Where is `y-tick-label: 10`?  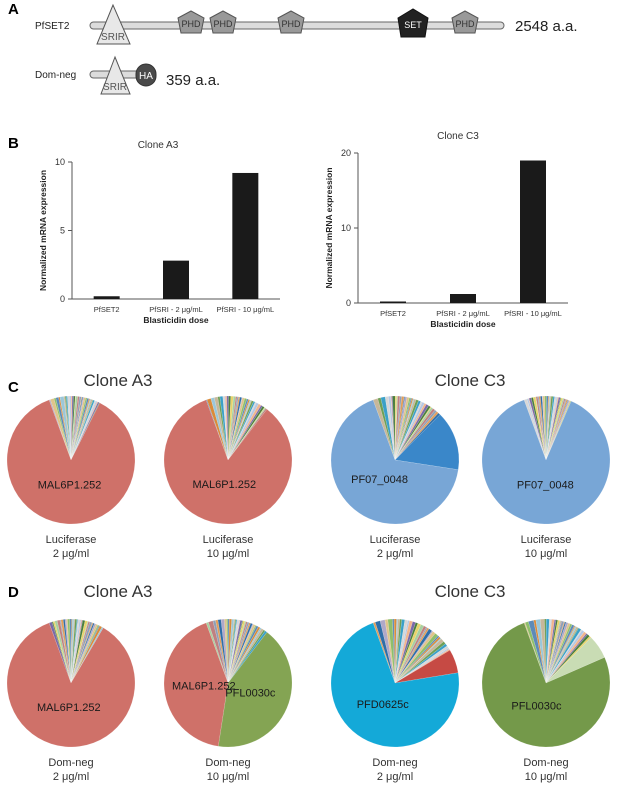 y-tick-label: 10 is located at coordinates (60, 162).